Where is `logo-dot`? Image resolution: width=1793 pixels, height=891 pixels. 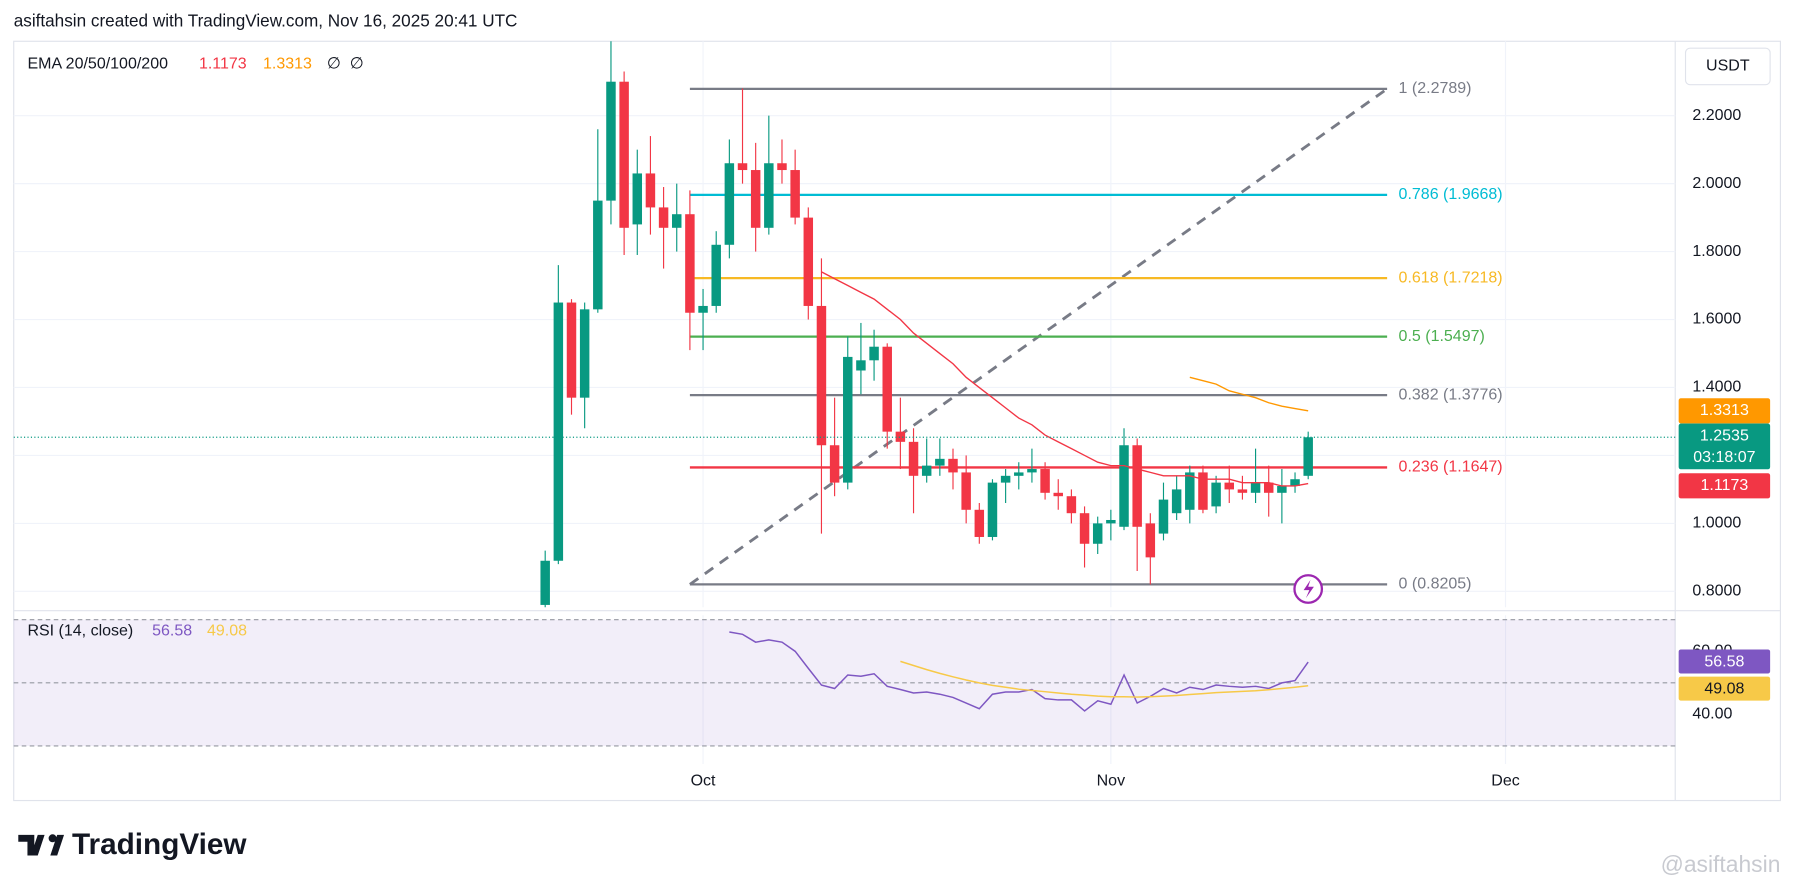
logo-dot is located at coordinates (52, 838).